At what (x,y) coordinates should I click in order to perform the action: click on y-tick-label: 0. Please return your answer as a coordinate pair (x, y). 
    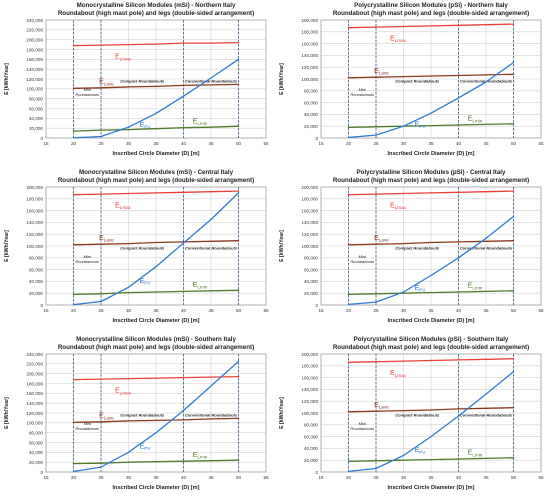
    Looking at the image, I should click on (316, 472).